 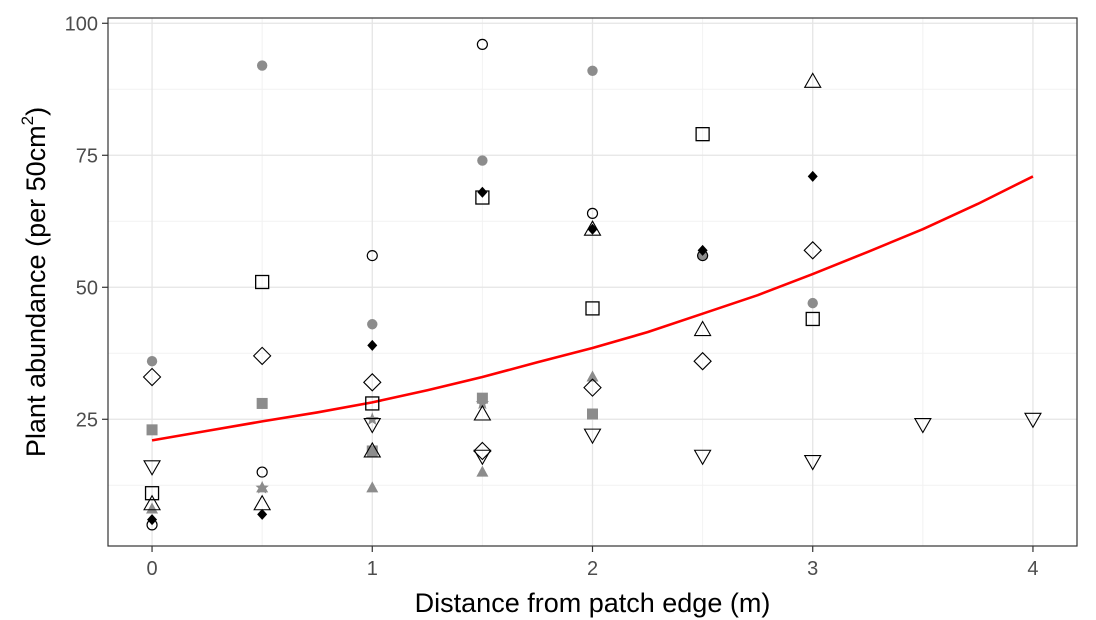 I want to click on y-axis-title-main: Plant abundance (per 50cm, so click(x=36, y=291).